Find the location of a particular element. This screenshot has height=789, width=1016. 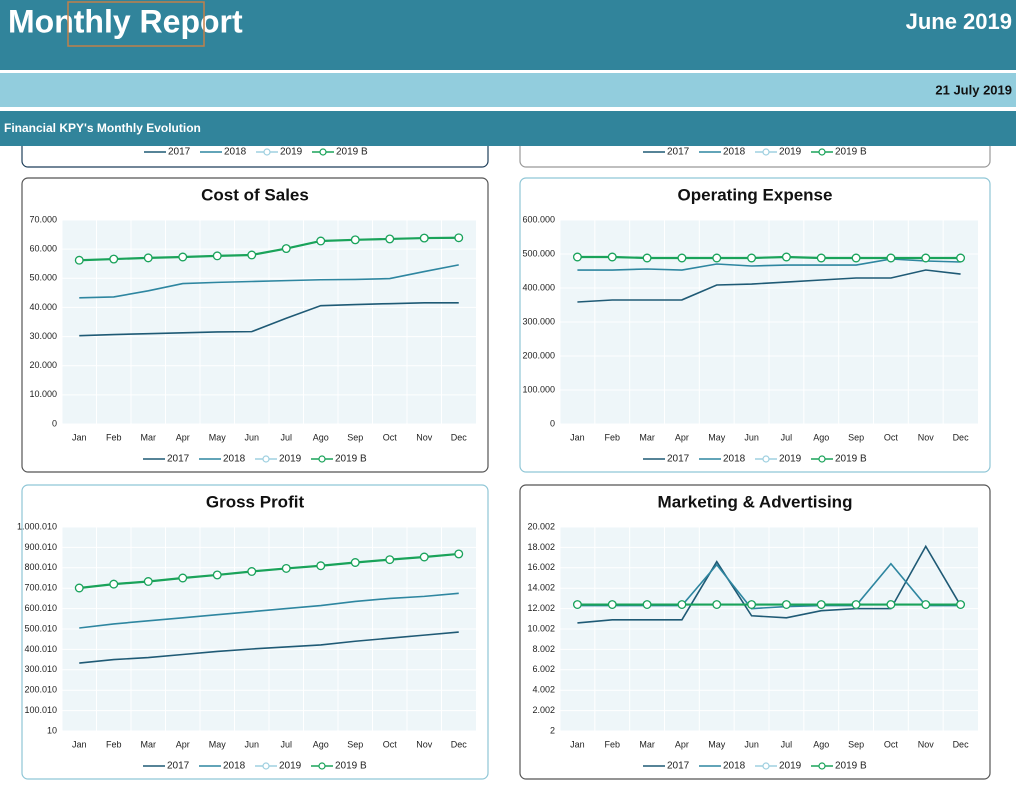

y-tick-label: 200.000 is located at coordinates (538, 355).